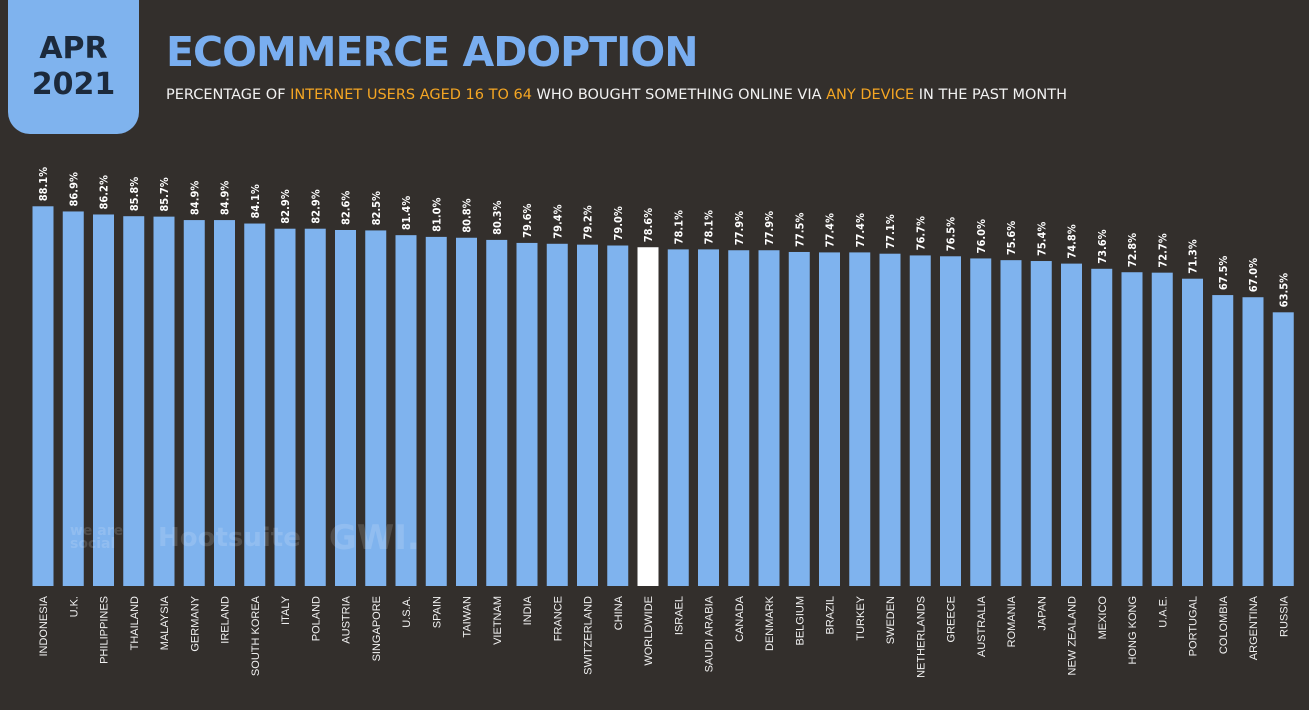 This screenshot has height=710, width=1309. Describe the element at coordinates (527, 221) in the screenshot. I see `data-label: 79.6%` at that location.